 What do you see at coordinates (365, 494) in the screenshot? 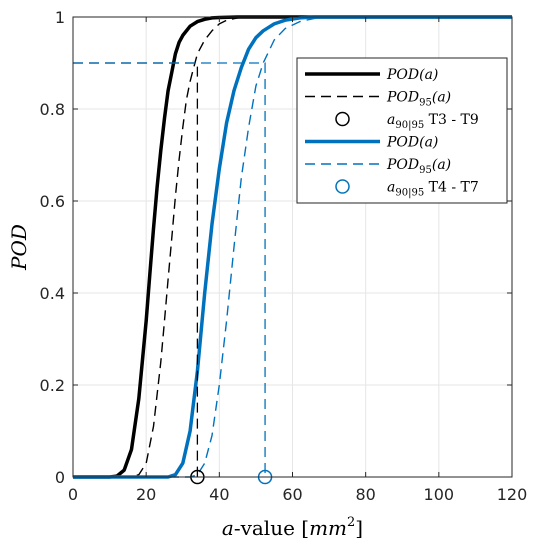
I see `x-tick-label: 80` at bounding box center [365, 494].